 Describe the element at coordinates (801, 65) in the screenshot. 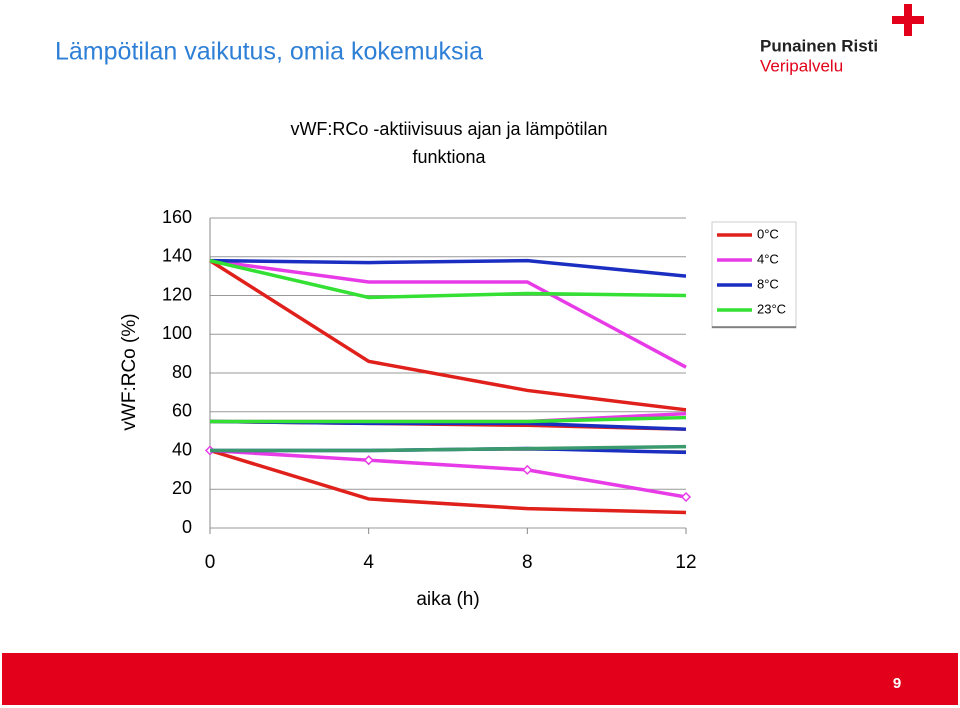

I see `logo-text: Veripalvelu` at that location.